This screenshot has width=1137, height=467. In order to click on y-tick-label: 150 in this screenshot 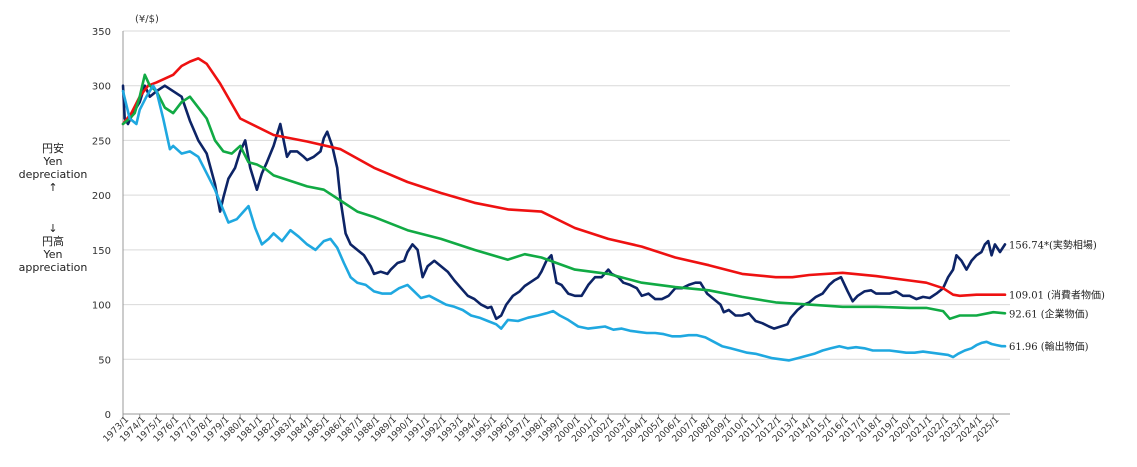, I will do `click(101, 251)`.